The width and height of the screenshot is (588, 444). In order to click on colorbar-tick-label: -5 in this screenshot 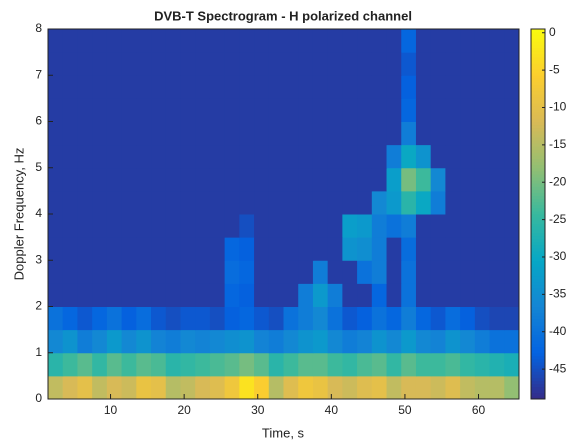, I will do `click(554, 69)`.